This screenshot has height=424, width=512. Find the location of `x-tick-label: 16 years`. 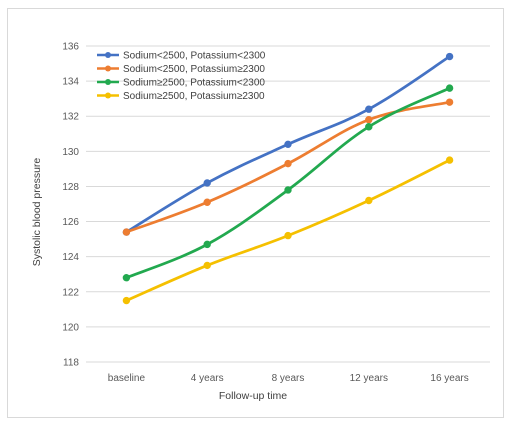

x-tick-label: 16 years is located at coordinates (449, 378).